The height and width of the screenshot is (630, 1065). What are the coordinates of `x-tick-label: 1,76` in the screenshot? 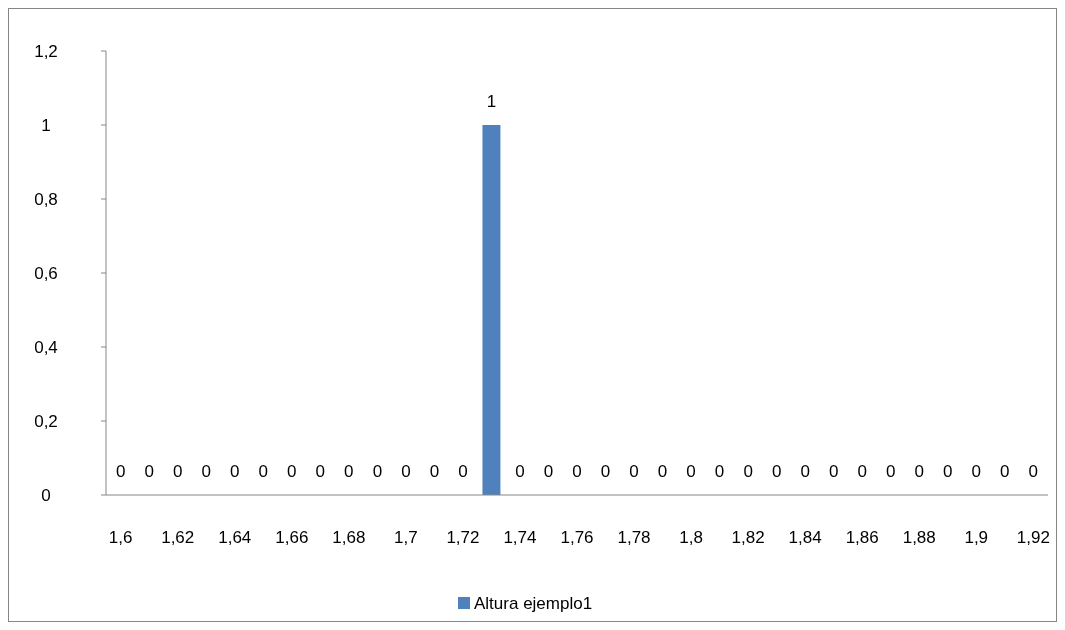 It's located at (577, 537).